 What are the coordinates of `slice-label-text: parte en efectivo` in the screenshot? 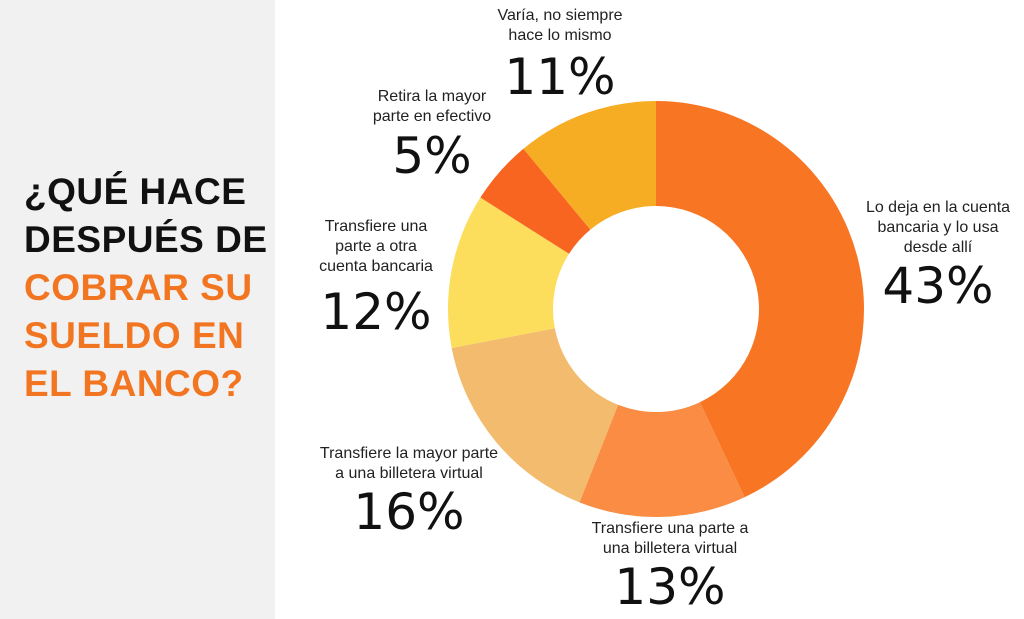 It's located at (432, 116).